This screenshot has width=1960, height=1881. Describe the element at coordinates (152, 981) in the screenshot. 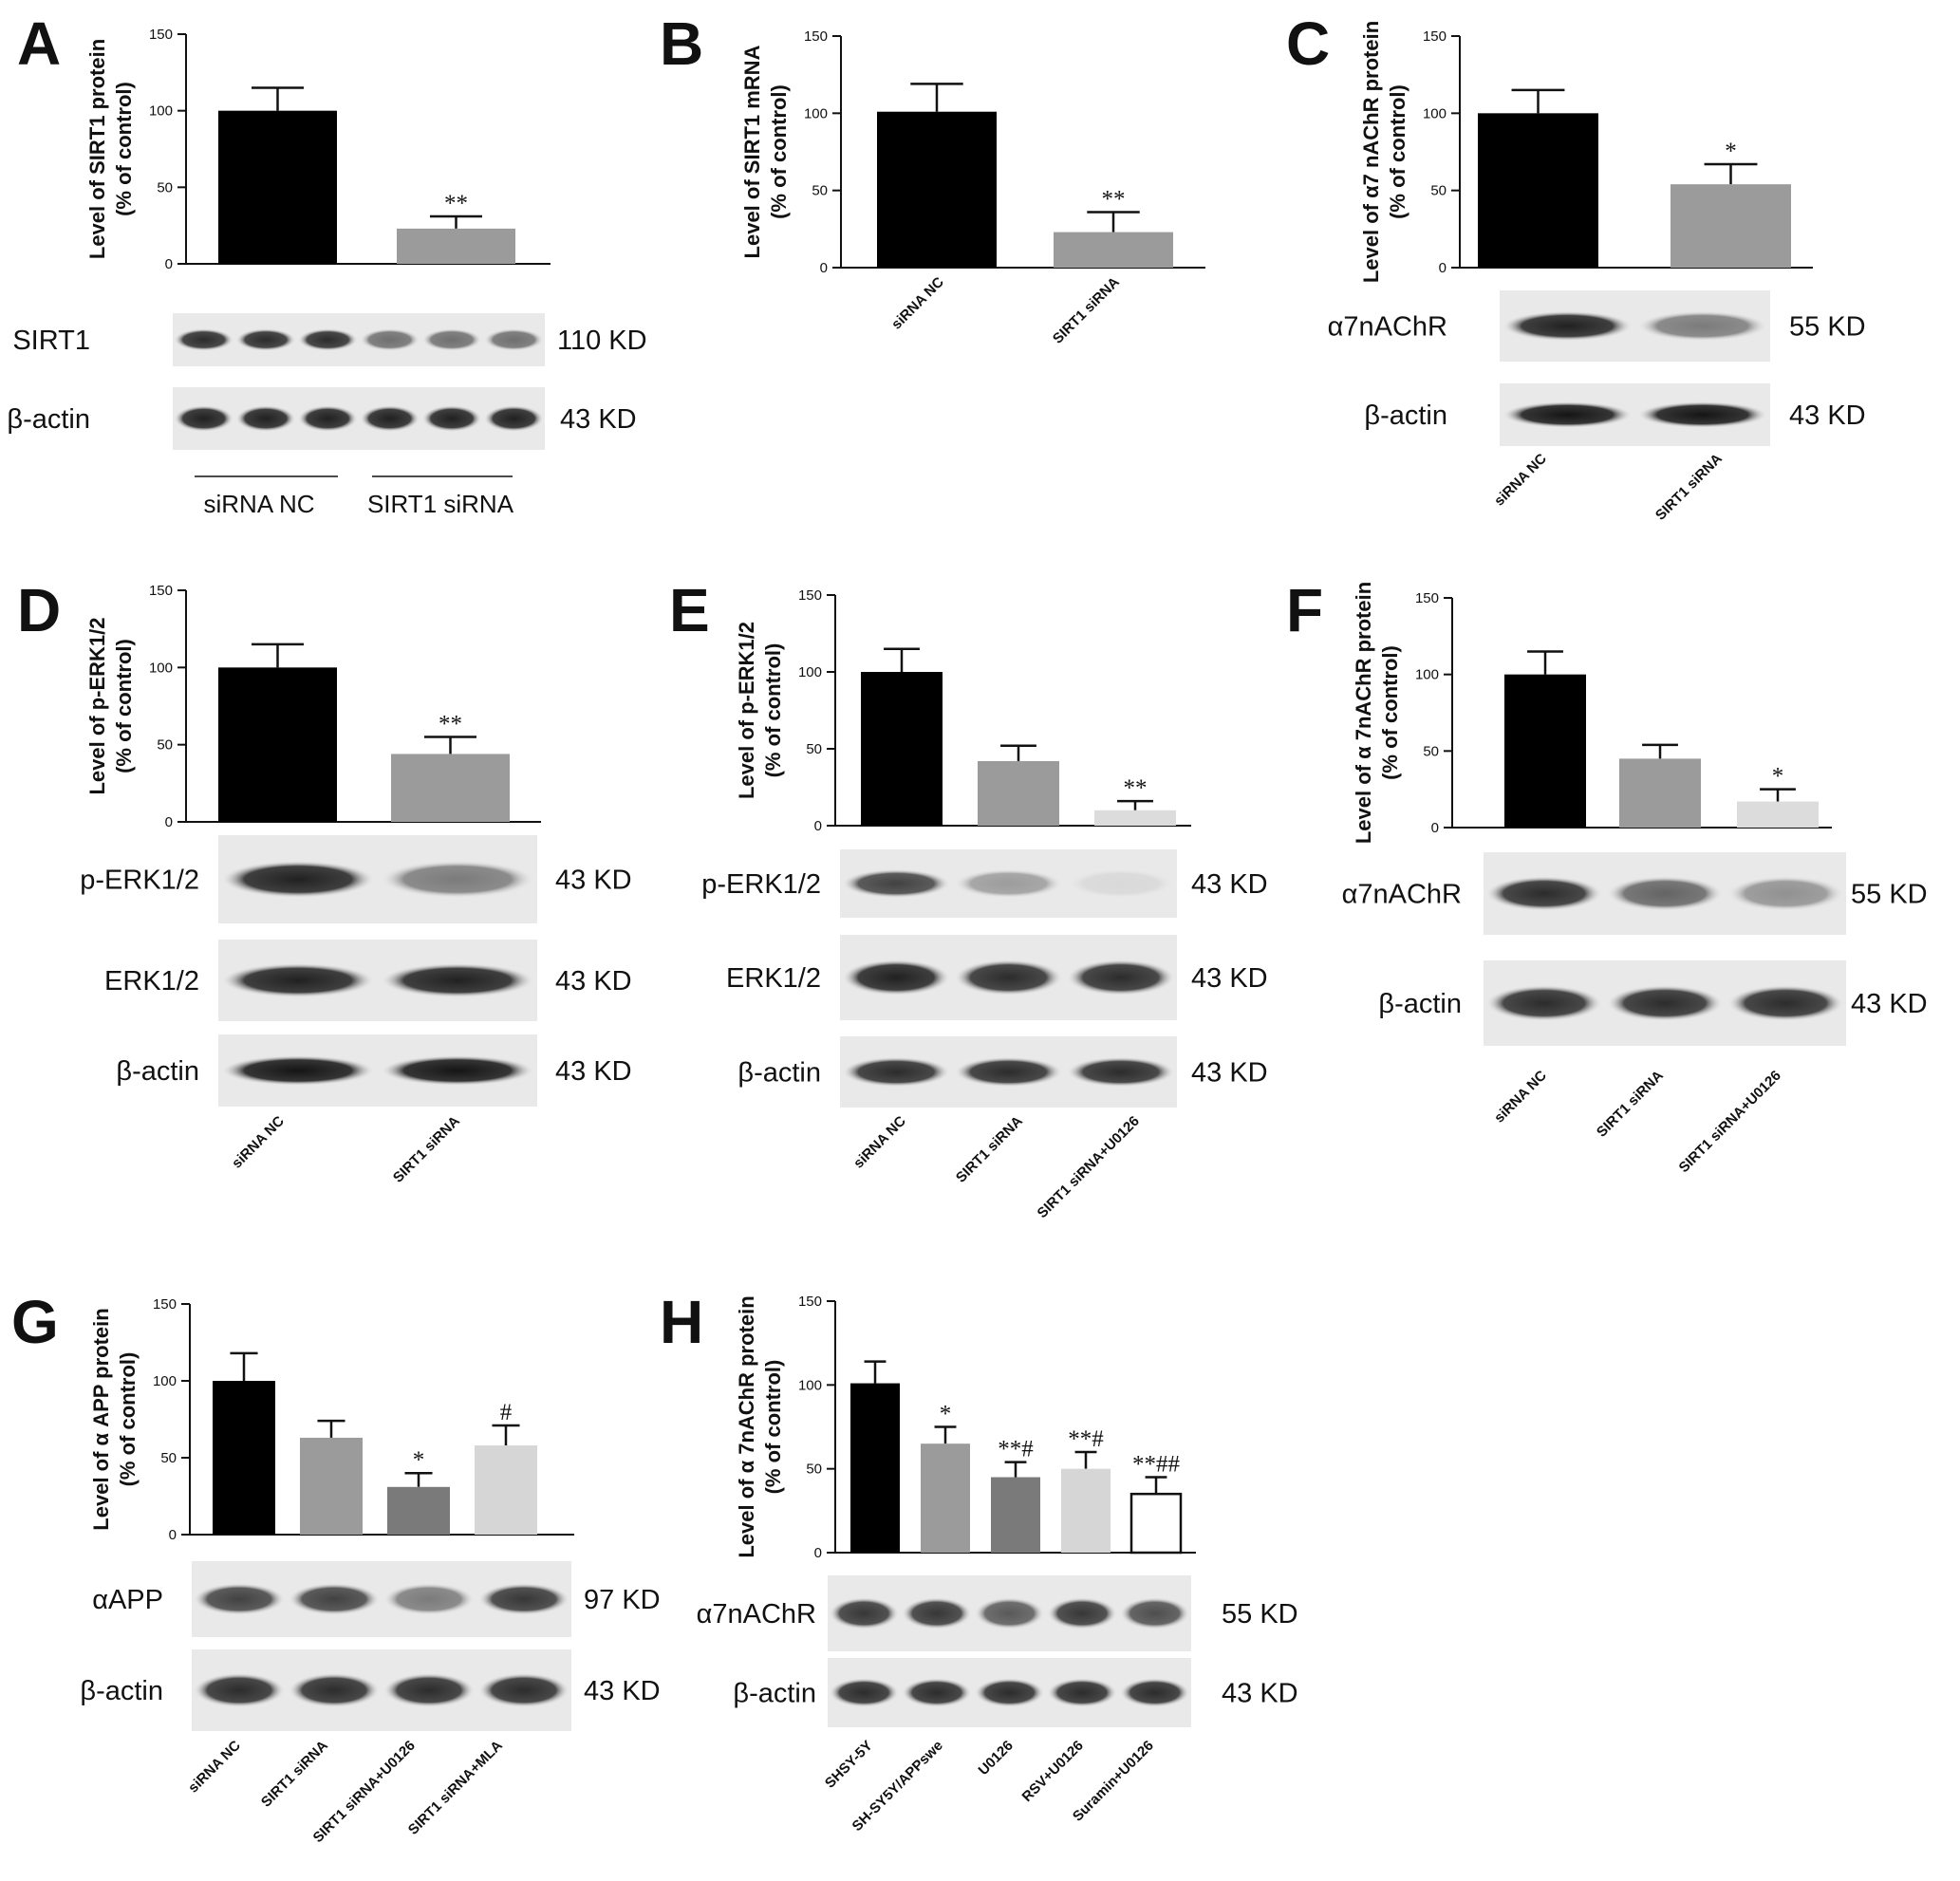

I see `blot-protein-label: ERK1/2` at that location.